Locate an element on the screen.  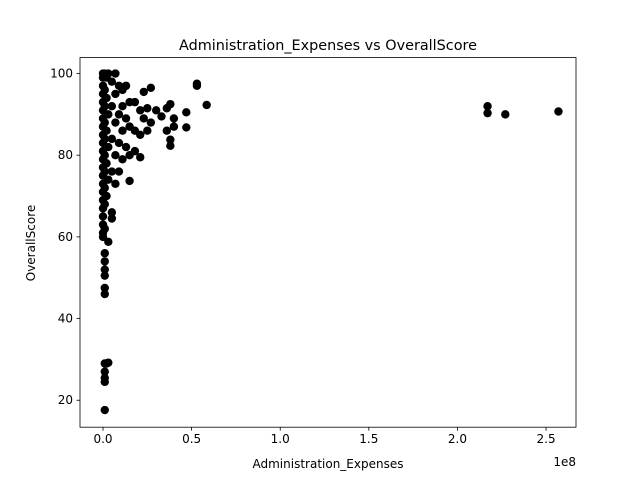
y-axis-label: OverallScore is located at coordinates (31, 243).